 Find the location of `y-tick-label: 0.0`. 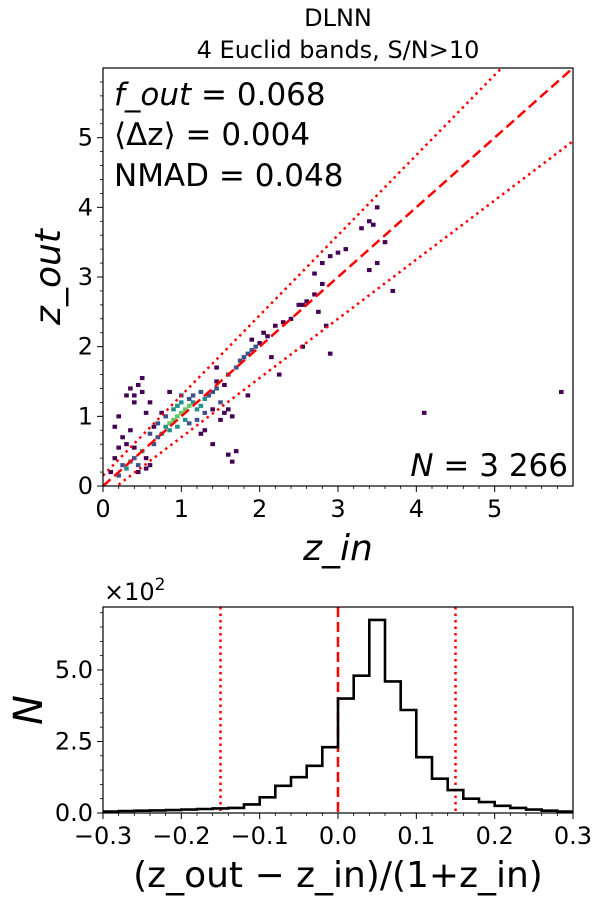

y-tick-label: 0.0 is located at coordinates (74, 813).